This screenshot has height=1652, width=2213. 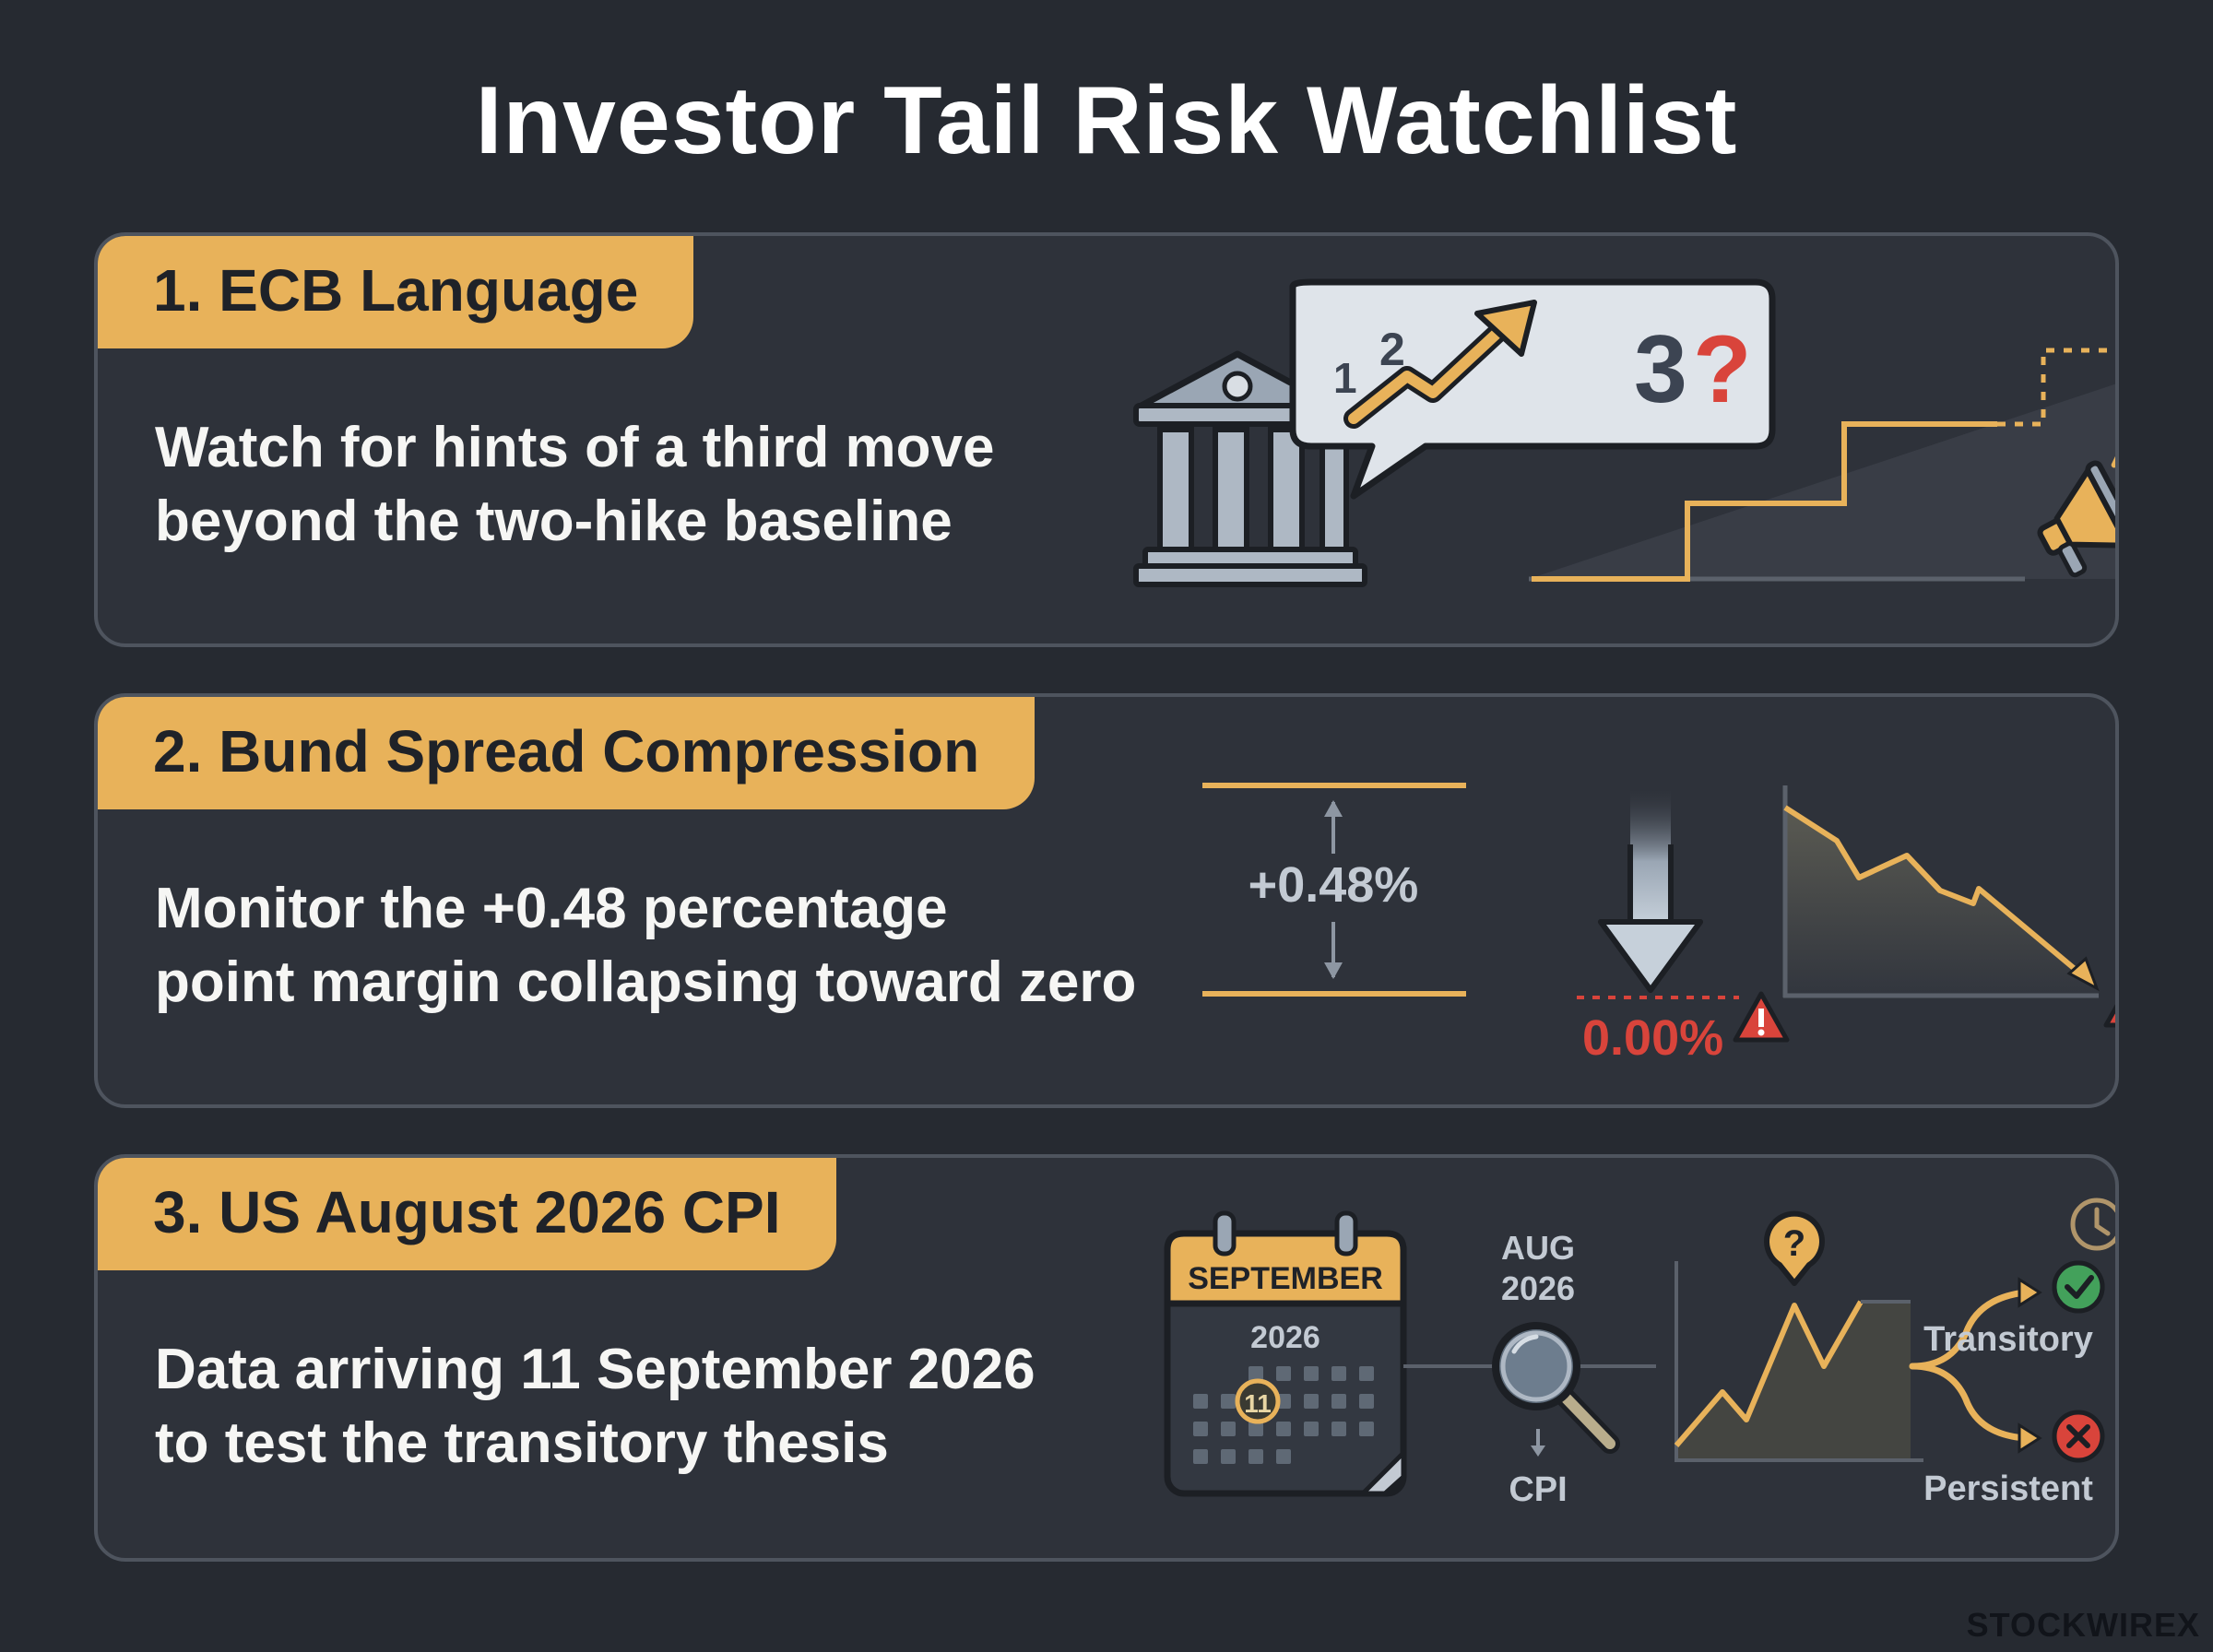 I want to click on body-line: Monitor the +0.48 percentage, so click(x=551, y=908).